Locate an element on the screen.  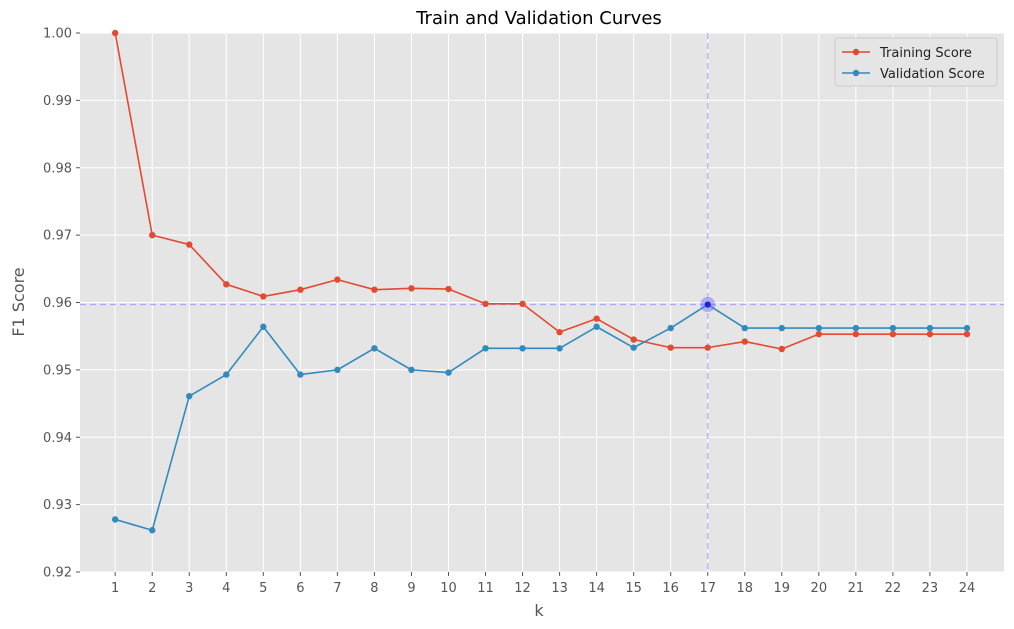
x-tick-label: 18 is located at coordinates (744, 588).